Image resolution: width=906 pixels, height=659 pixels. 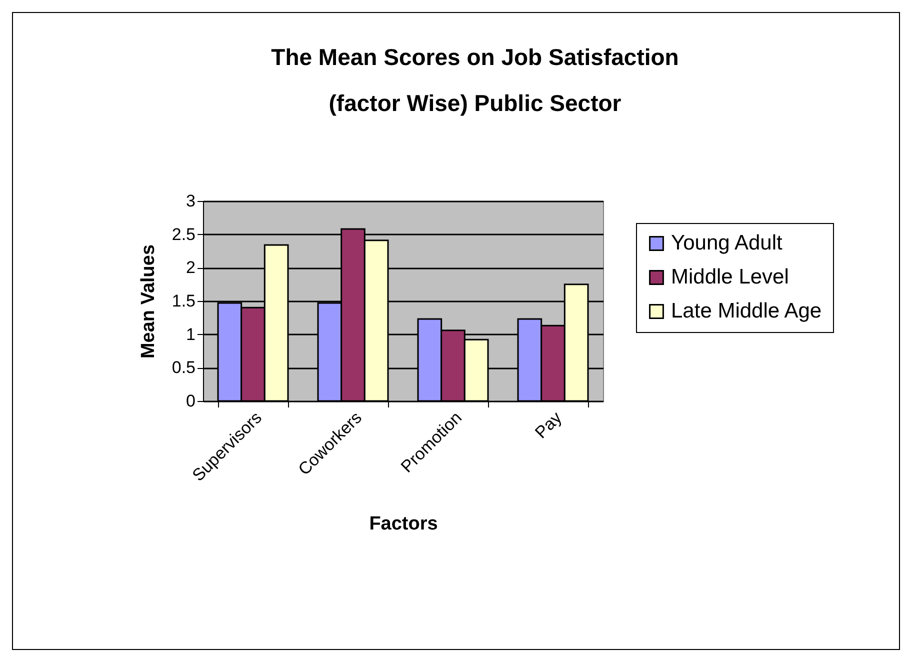 What do you see at coordinates (730, 277) in the screenshot?
I see `legend-label: Middle Level` at bounding box center [730, 277].